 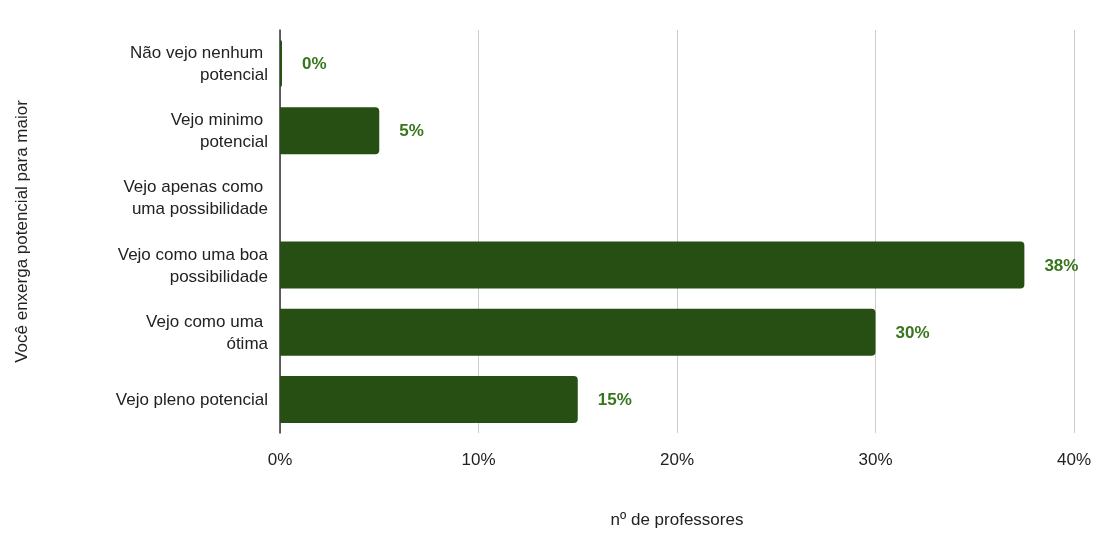 I want to click on y-tick-label: Vejo como uma ótima, so click(x=207, y=332).